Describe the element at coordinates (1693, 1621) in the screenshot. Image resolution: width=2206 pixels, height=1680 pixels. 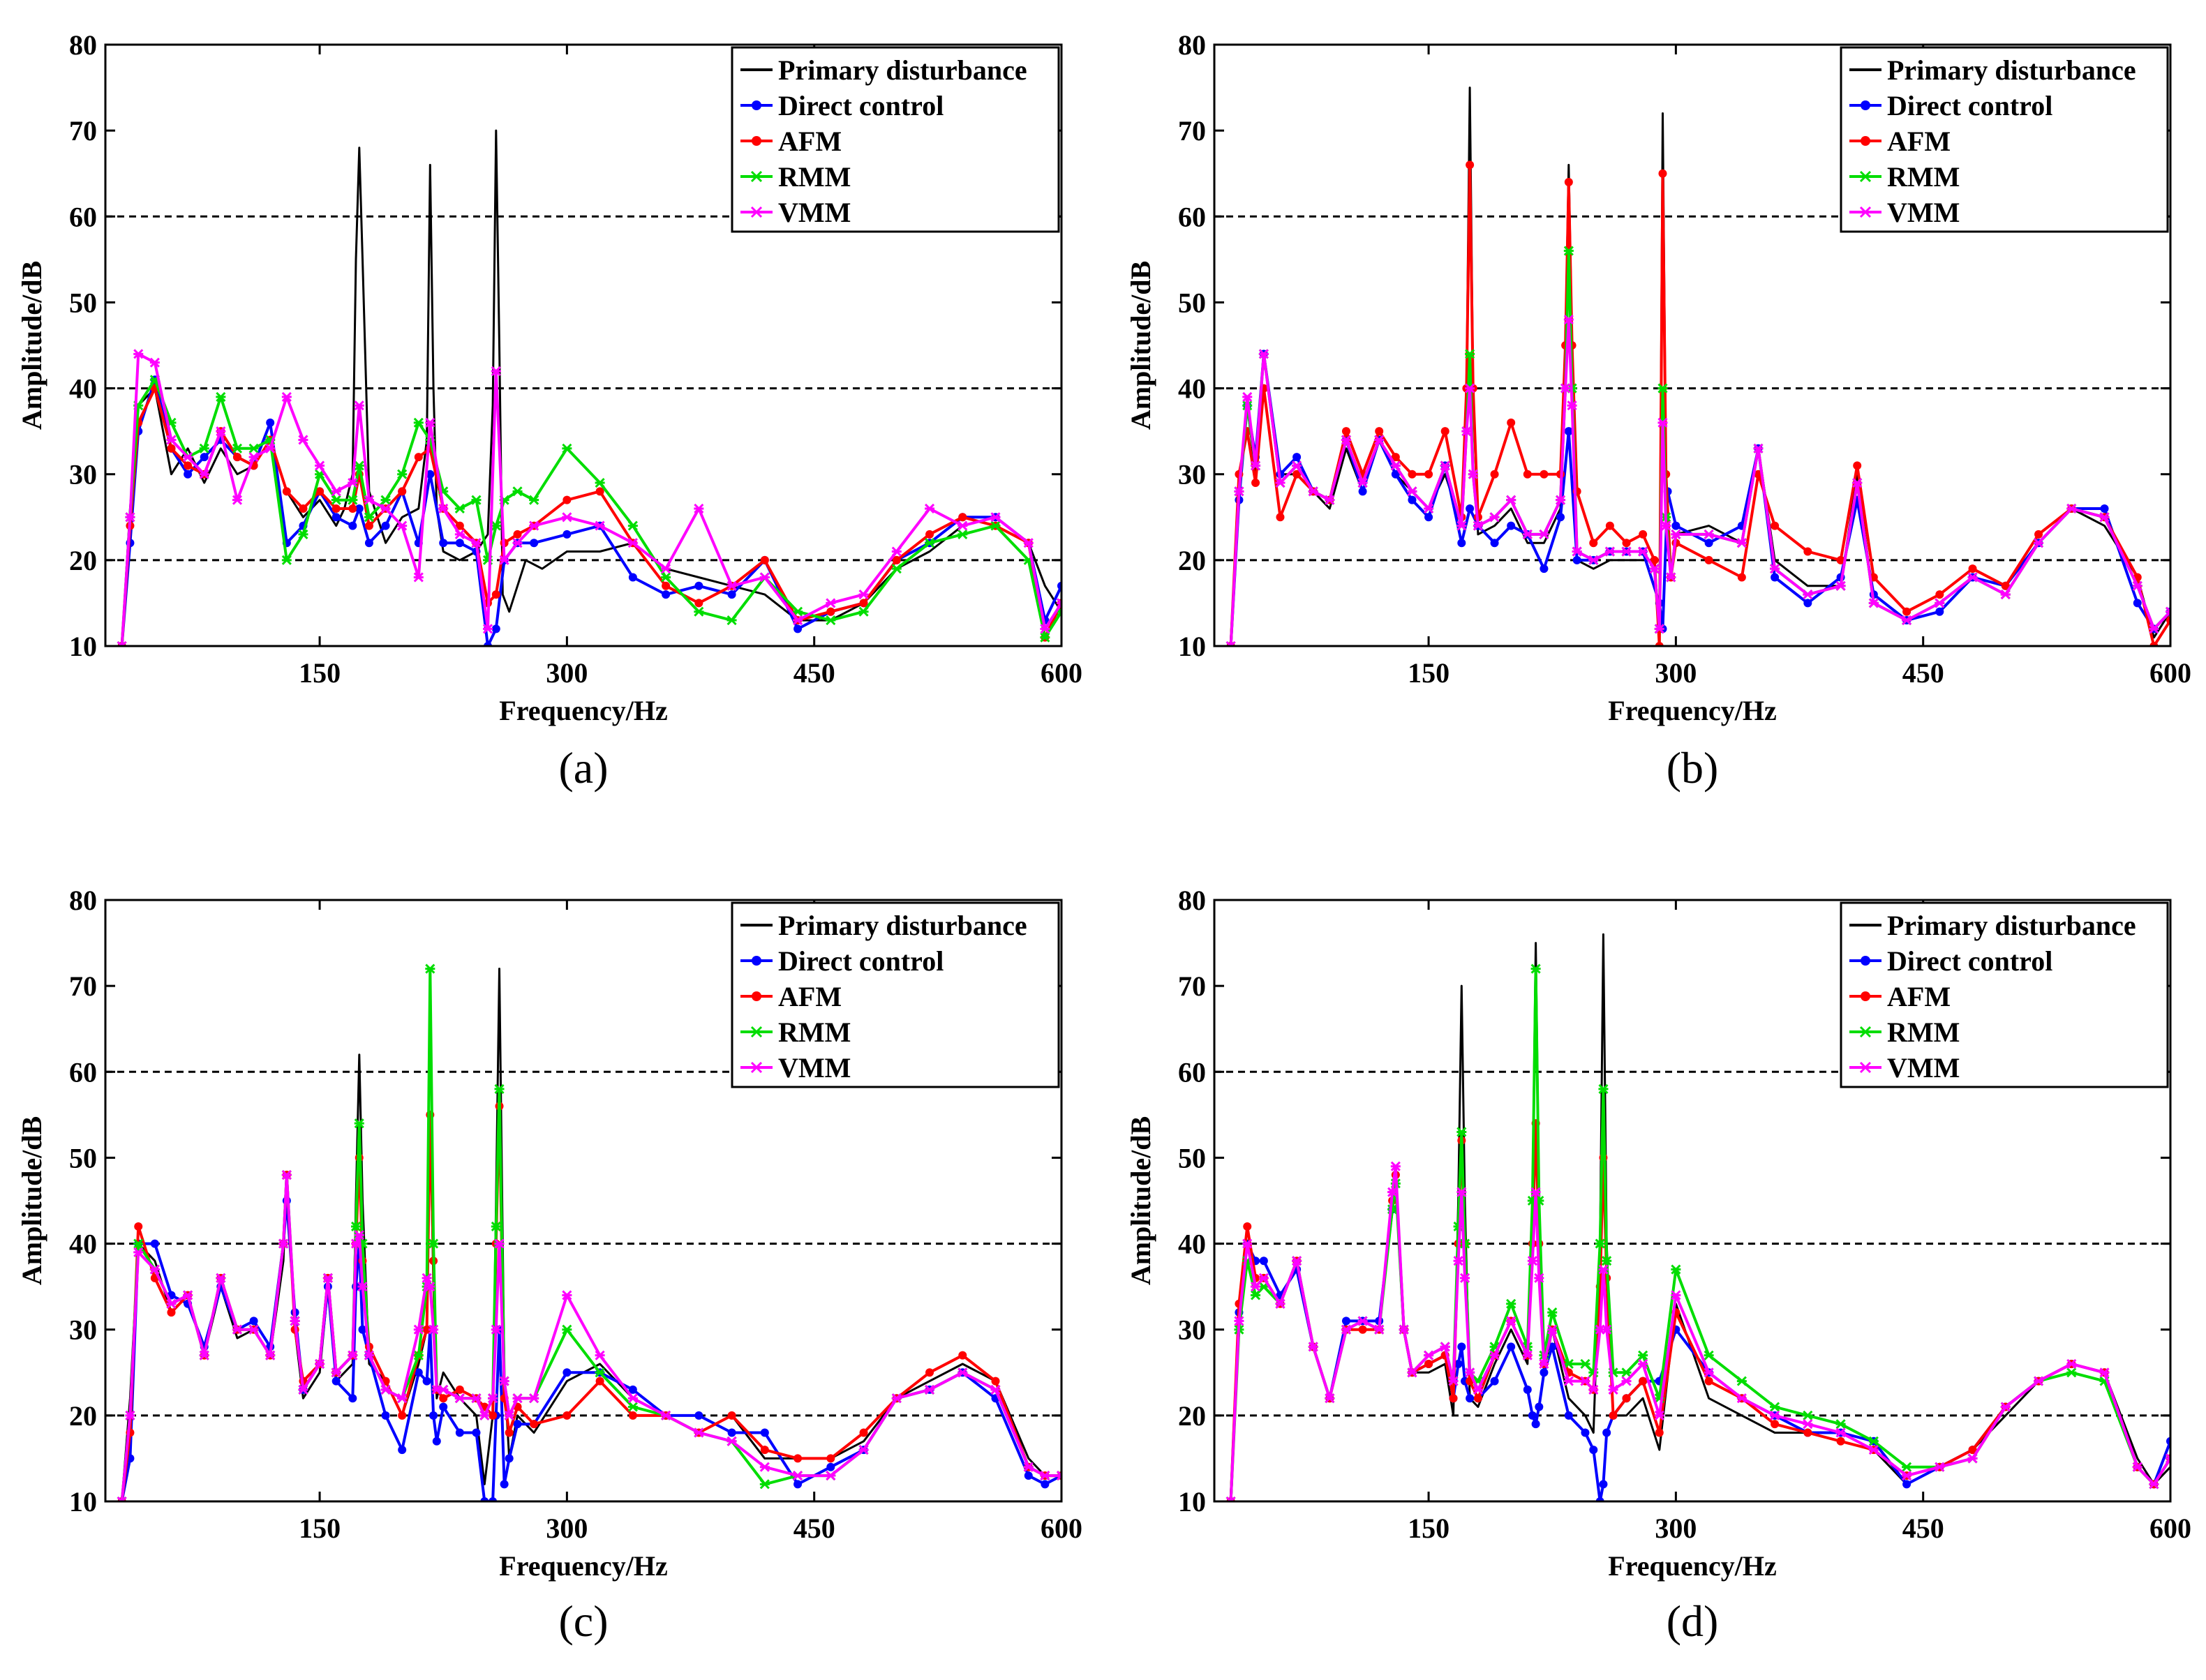
I see `panel-label: (d)` at that location.